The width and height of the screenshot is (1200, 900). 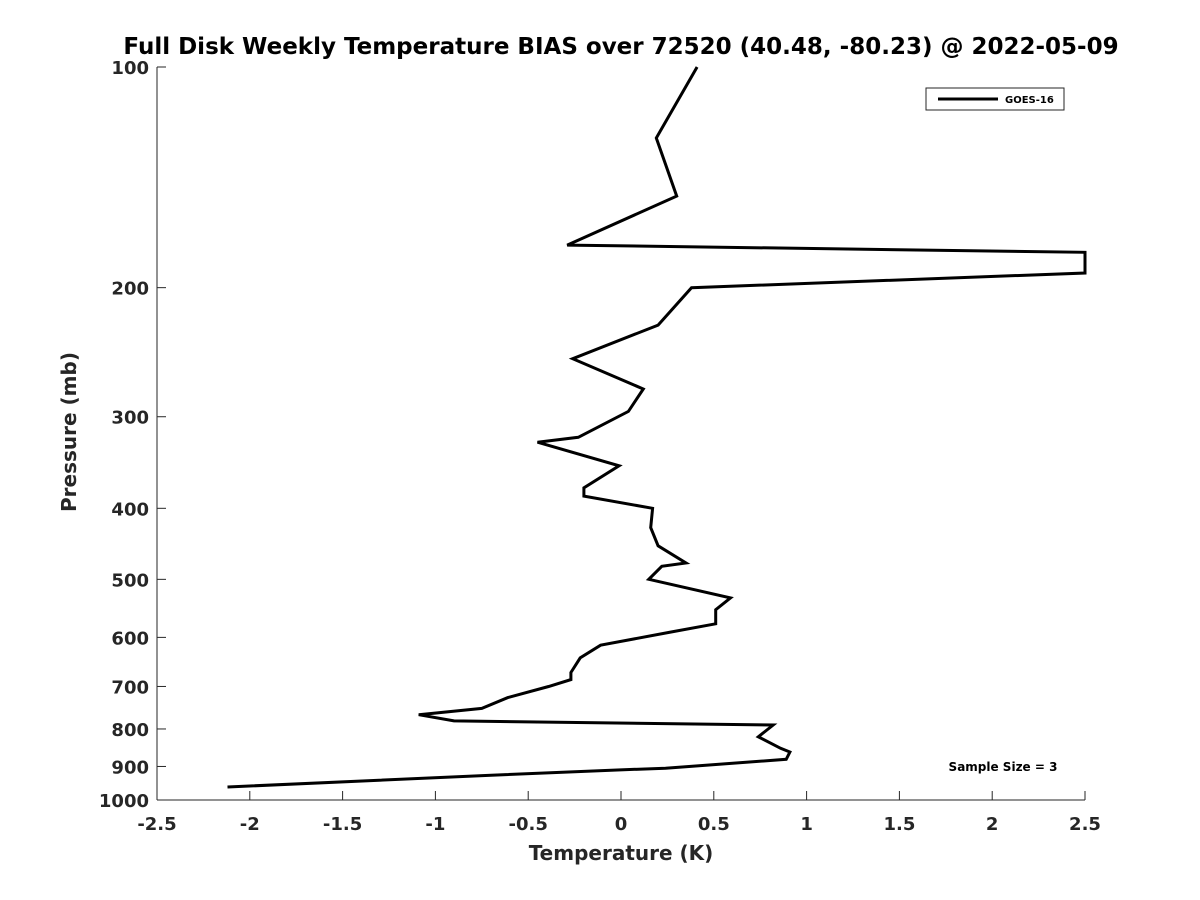 What do you see at coordinates (130, 289) in the screenshot?
I see `y-tick-label: 200` at bounding box center [130, 289].